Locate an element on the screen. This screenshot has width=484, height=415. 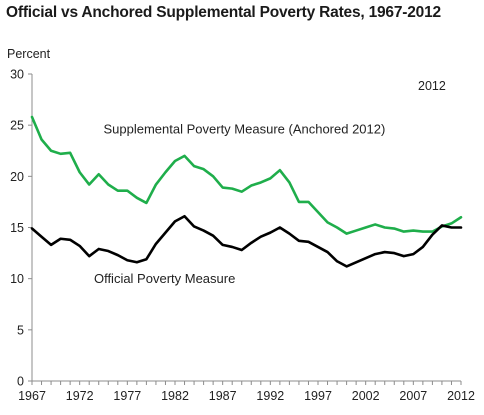
x-tick-label: 2012 is located at coordinates (461, 396).